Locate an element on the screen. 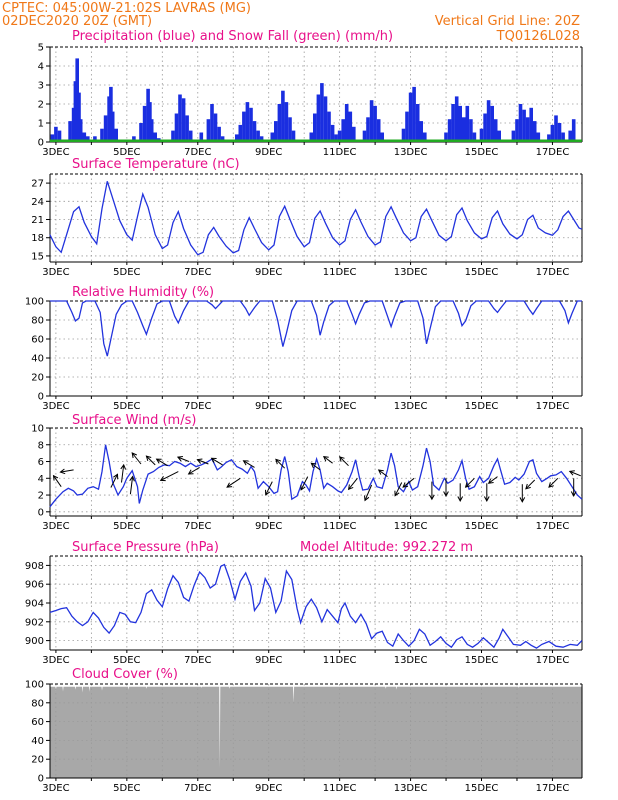  y-tick-label: 2 is located at coordinates (41, 496).